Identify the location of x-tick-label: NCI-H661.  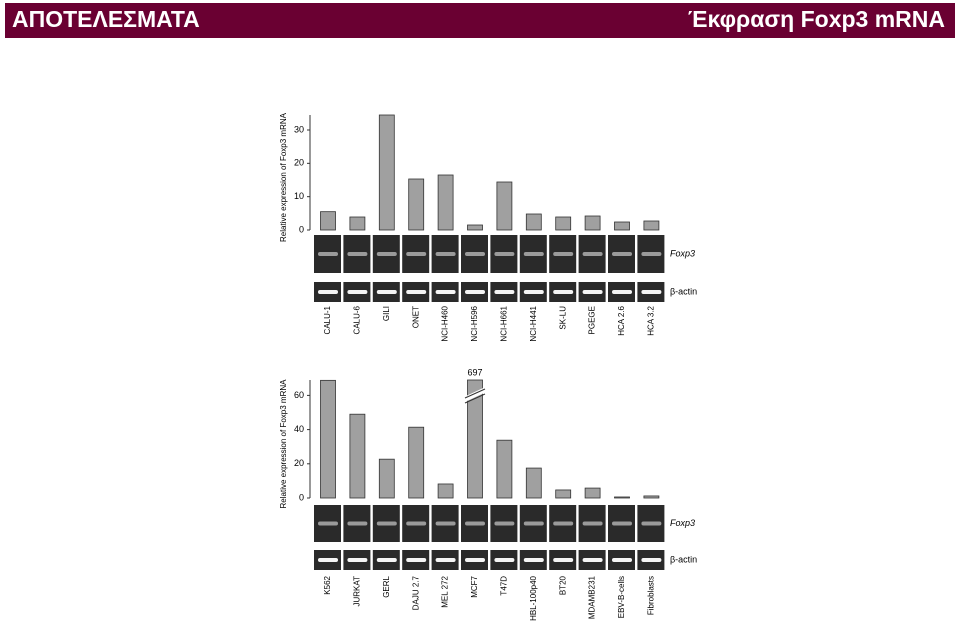
(504, 323).